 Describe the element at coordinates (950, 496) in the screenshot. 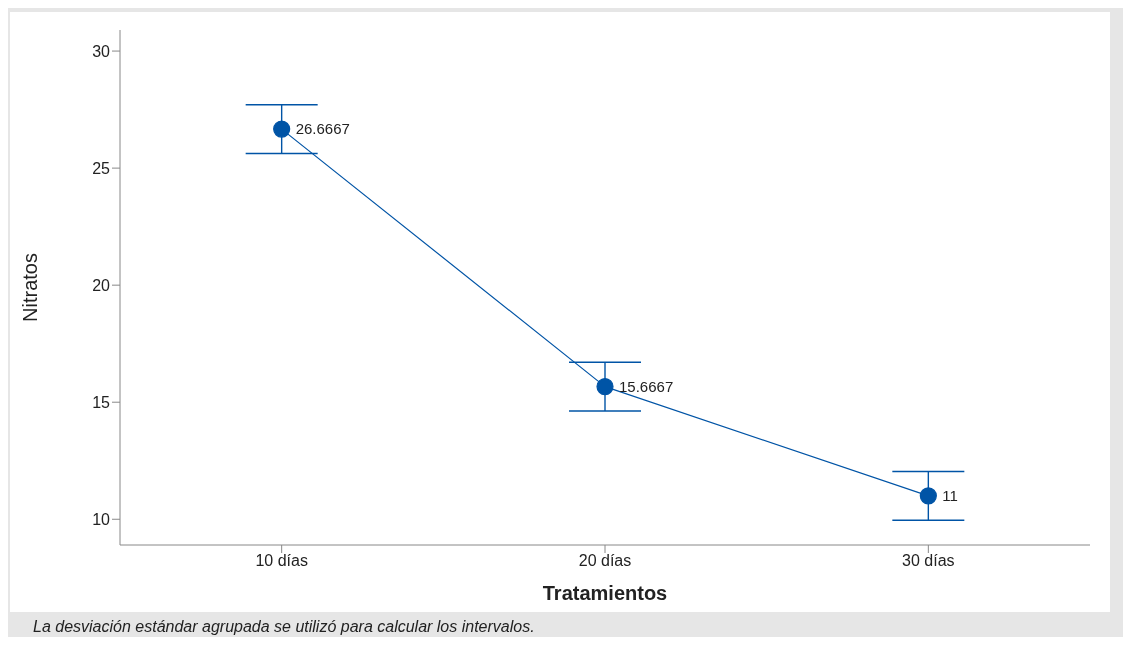

I see `data-label: 11` at that location.